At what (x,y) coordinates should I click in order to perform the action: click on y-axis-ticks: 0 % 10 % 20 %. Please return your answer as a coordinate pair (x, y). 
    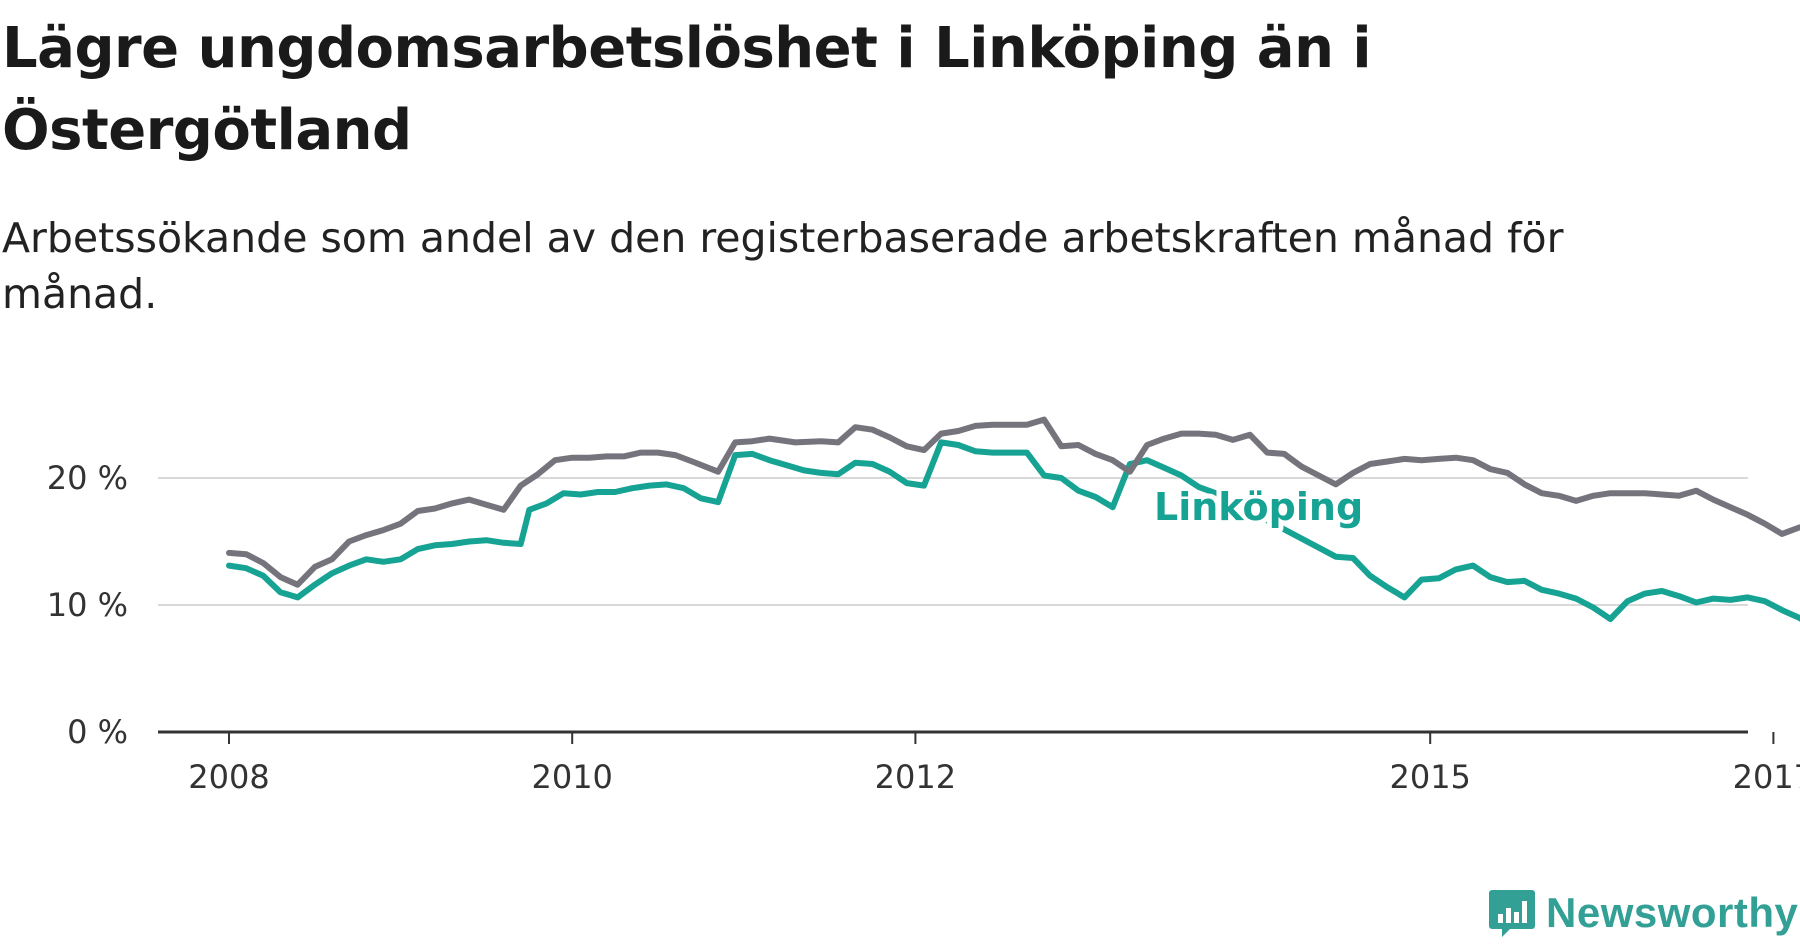
    Looking at the image, I should click on (87, 605).